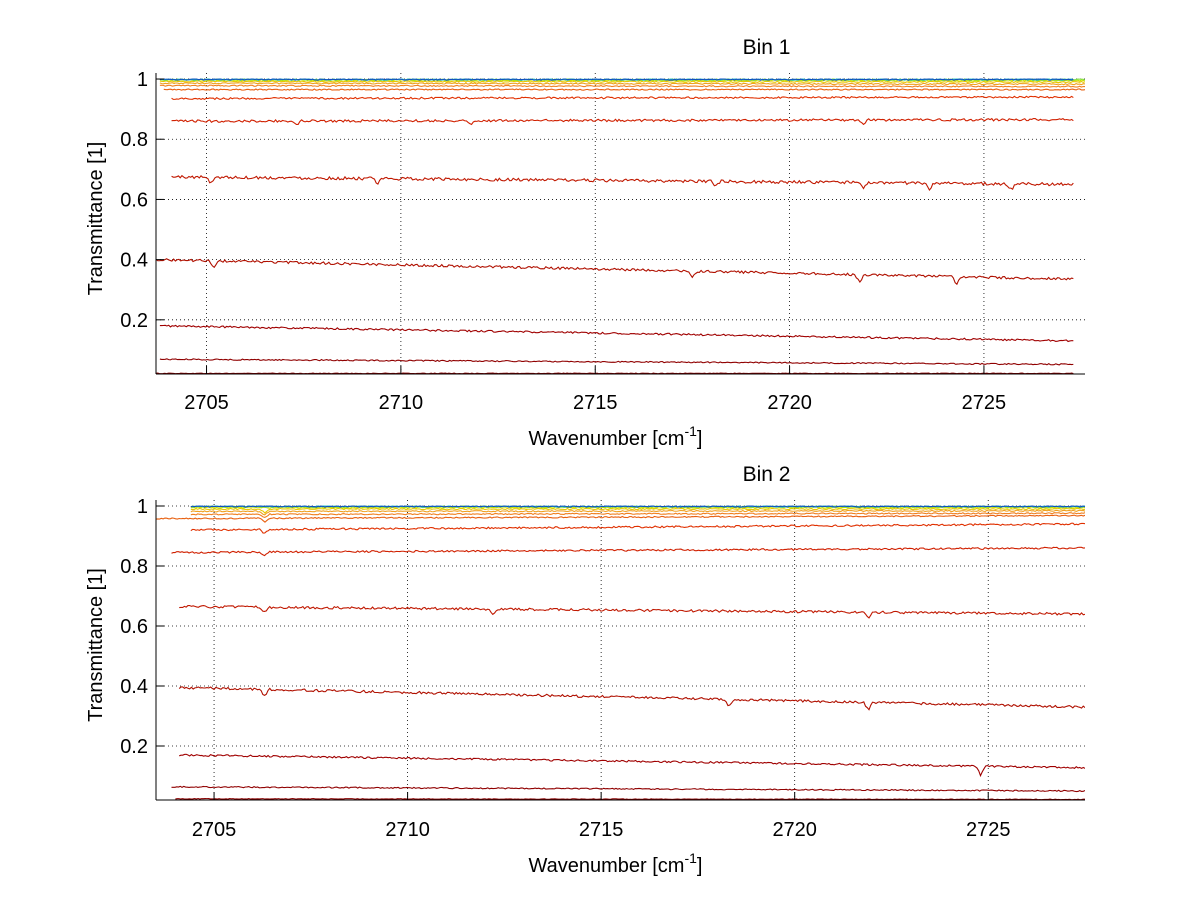 This screenshot has width=1200, height=901. What do you see at coordinates (767, 474) in the screenshot?
I see `chart-title: Bin 2` at bounding box center [767, 474].